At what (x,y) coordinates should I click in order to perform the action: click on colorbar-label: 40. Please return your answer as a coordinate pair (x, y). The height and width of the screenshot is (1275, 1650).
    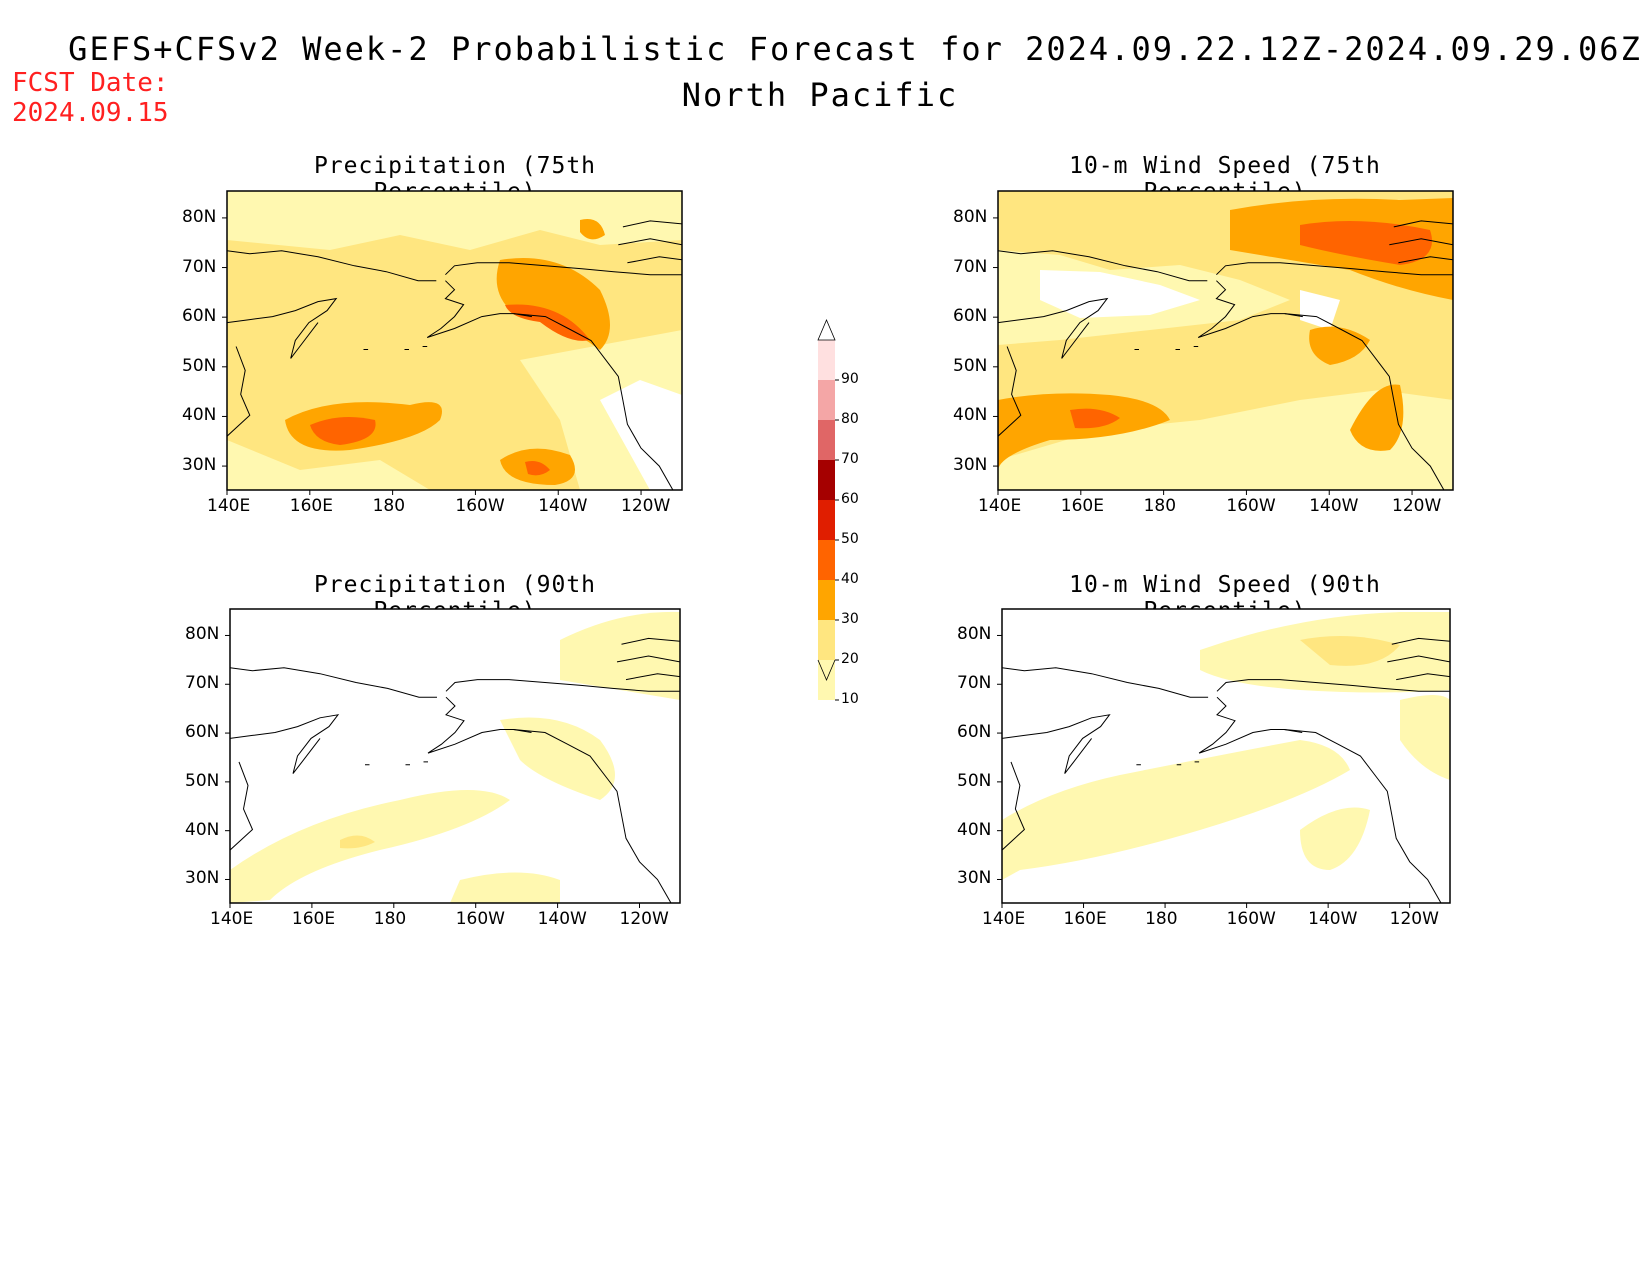
    Looking at the image, I should click on (850, 579).